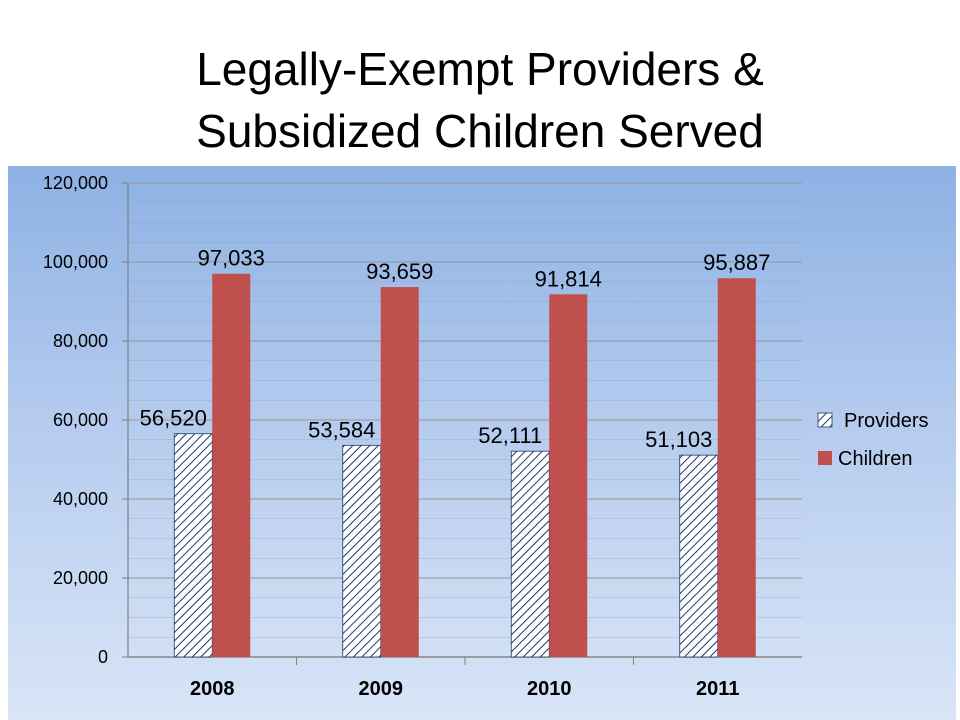 The image size is (960, 720). I want to click on data-label: 93,659, so click(399, 271).